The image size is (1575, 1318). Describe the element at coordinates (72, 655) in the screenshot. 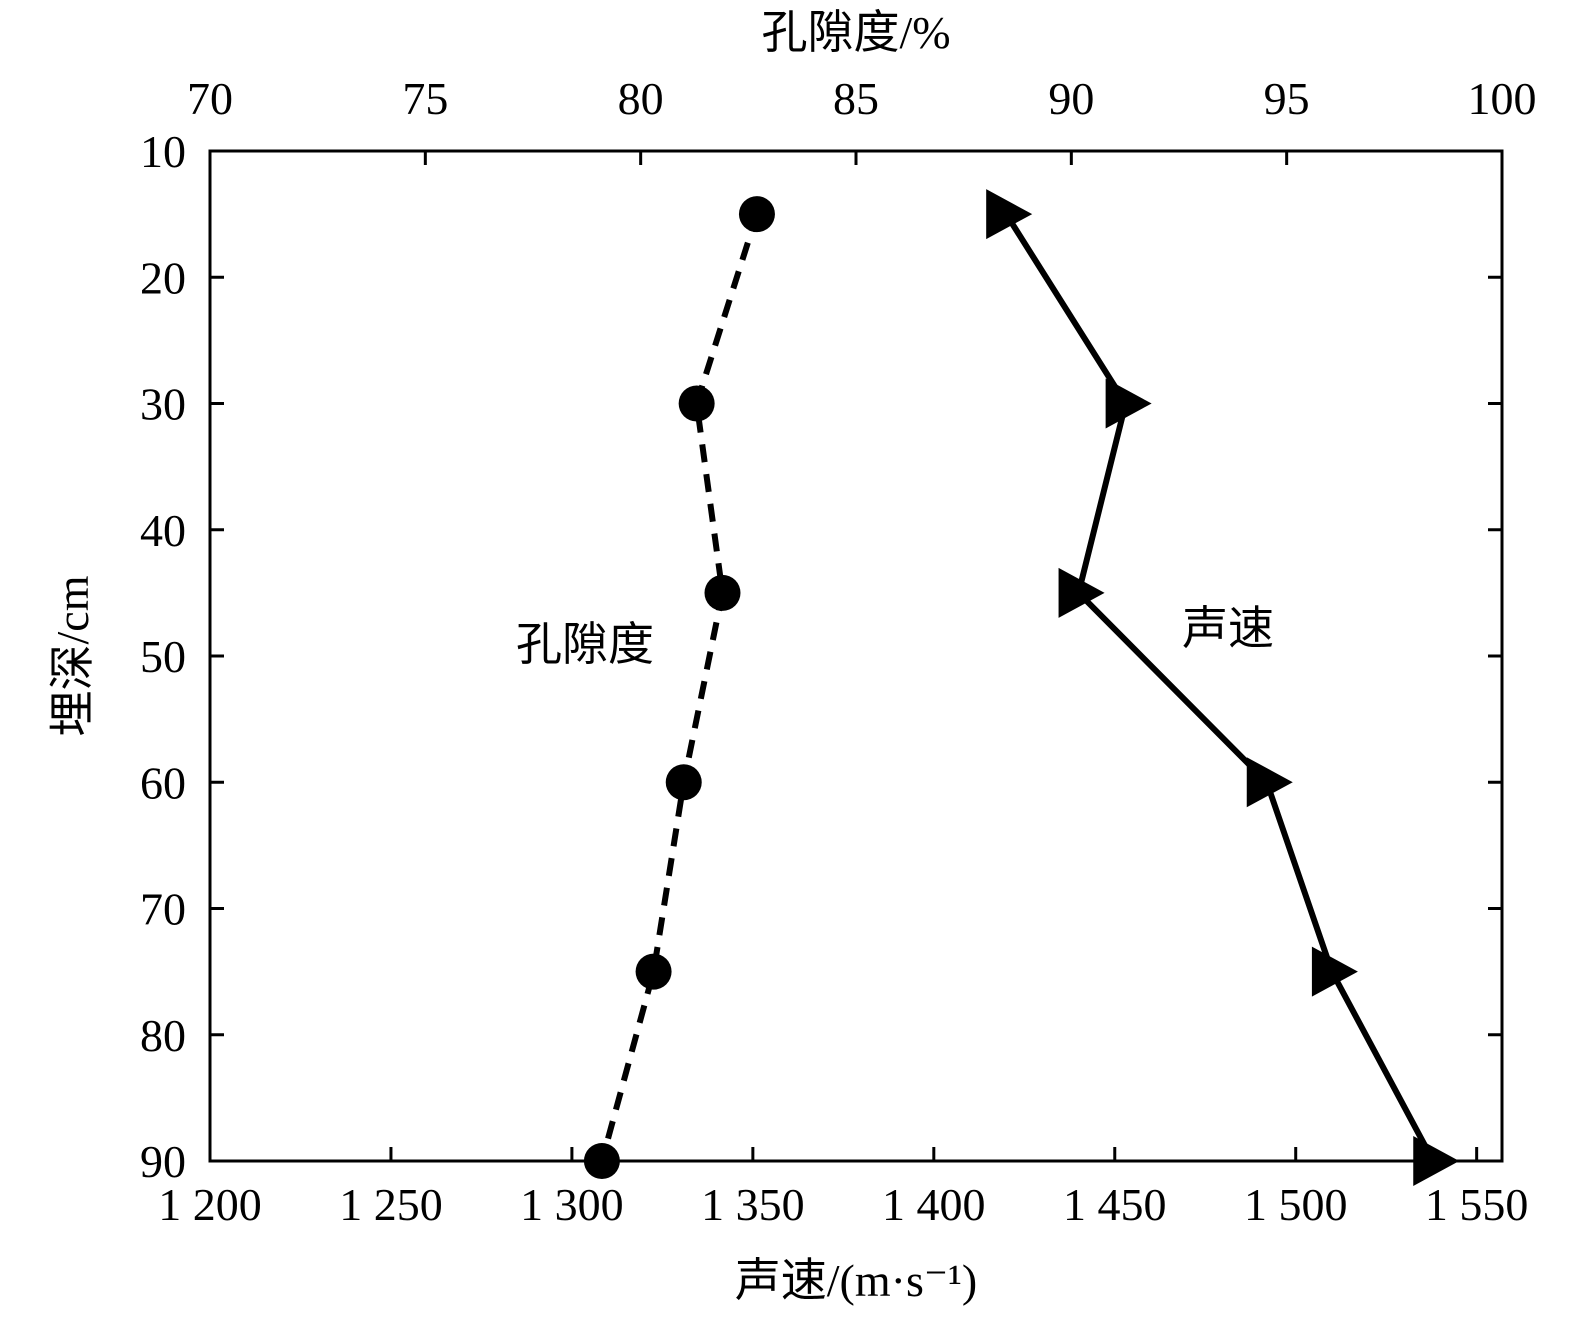

I see `left-axis-title: 埋深/cm` at that location.